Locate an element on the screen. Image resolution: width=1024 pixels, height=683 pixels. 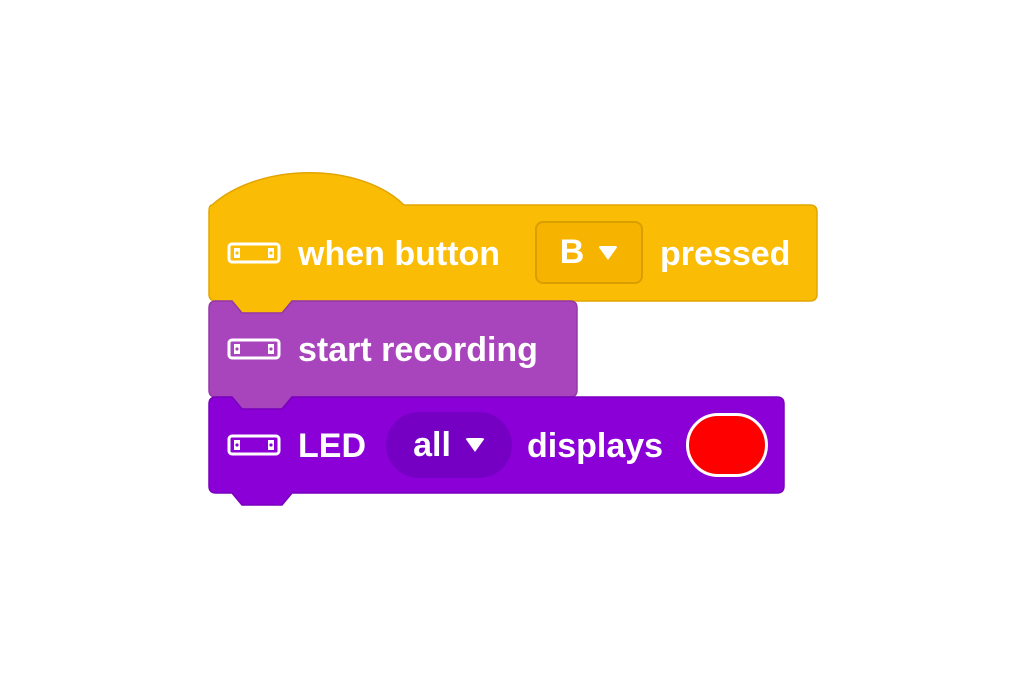
led-block-prefix-label: LED is located at coordinates (332, 446).